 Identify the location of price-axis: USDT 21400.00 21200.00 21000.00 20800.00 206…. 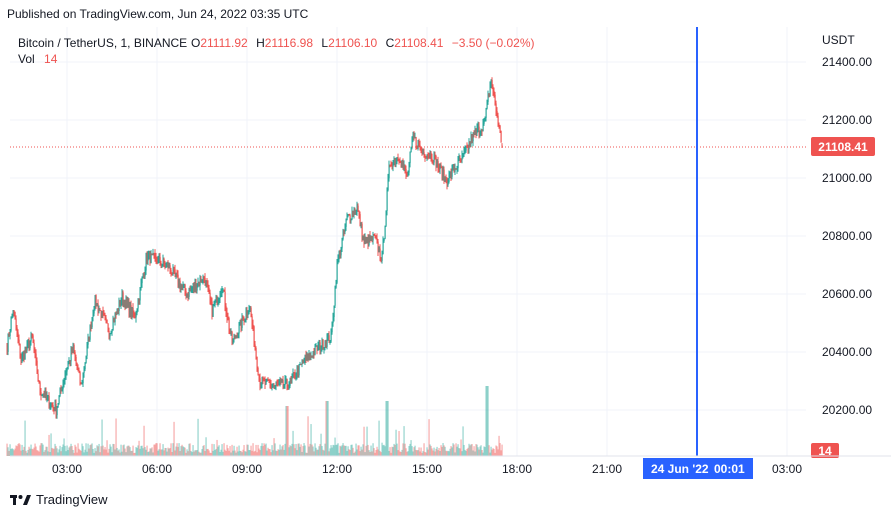
(847, 225).